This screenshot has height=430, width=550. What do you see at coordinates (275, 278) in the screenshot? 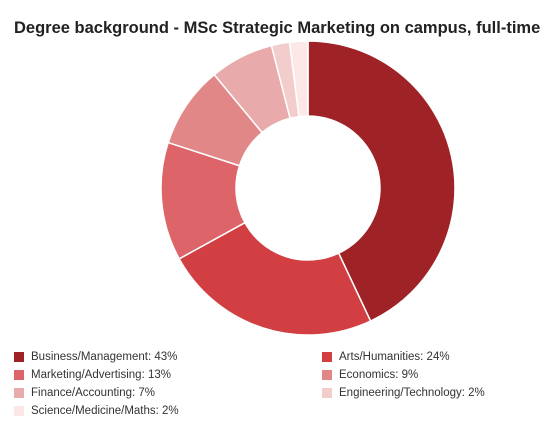
I see `slice-arts-humanities` at bounding box center [275, 278].